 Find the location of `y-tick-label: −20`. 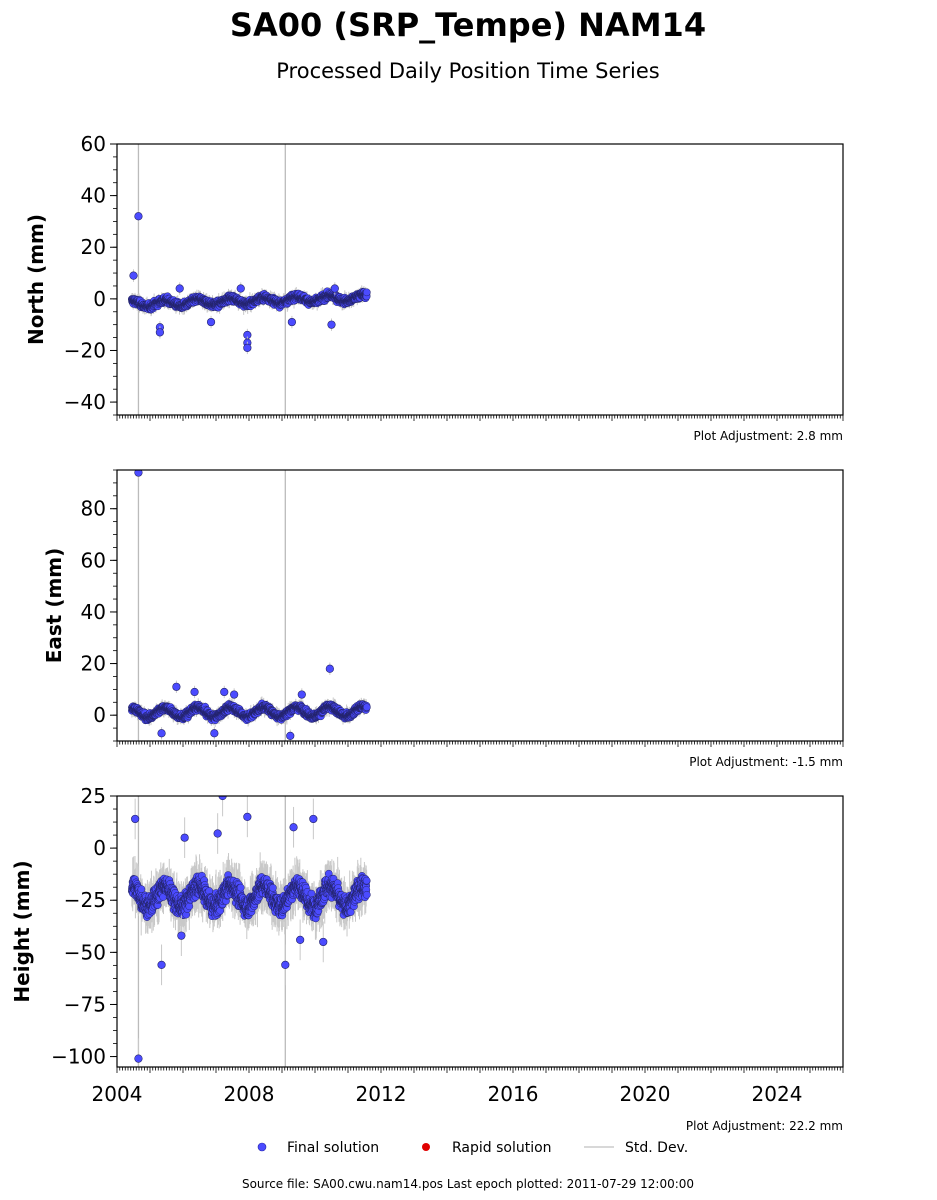

y-tick-label: −20 is located at coordinates (85, 350).